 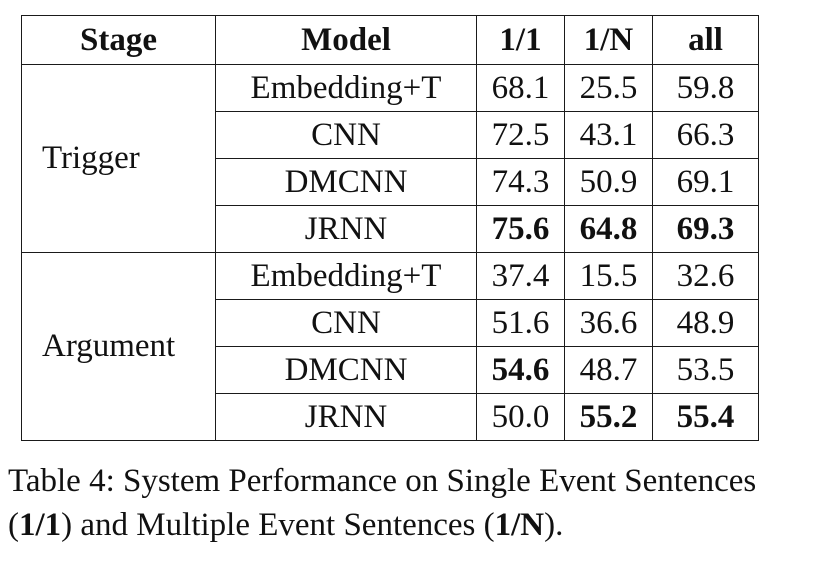 I want to click on table-row: DMCNN 54.6 48.7 53.5, so click(x=390, y=370).